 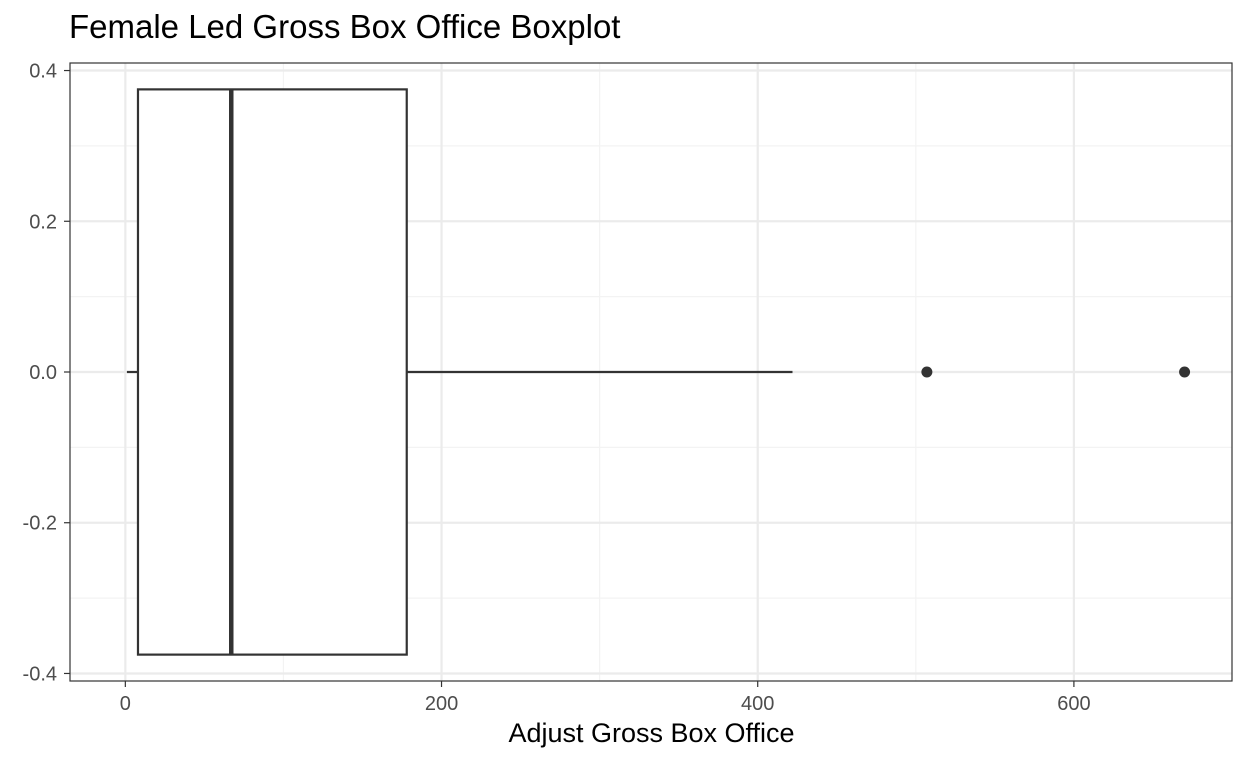 I want to click on x-tick-label: 600, so click(x=1073, y=704).